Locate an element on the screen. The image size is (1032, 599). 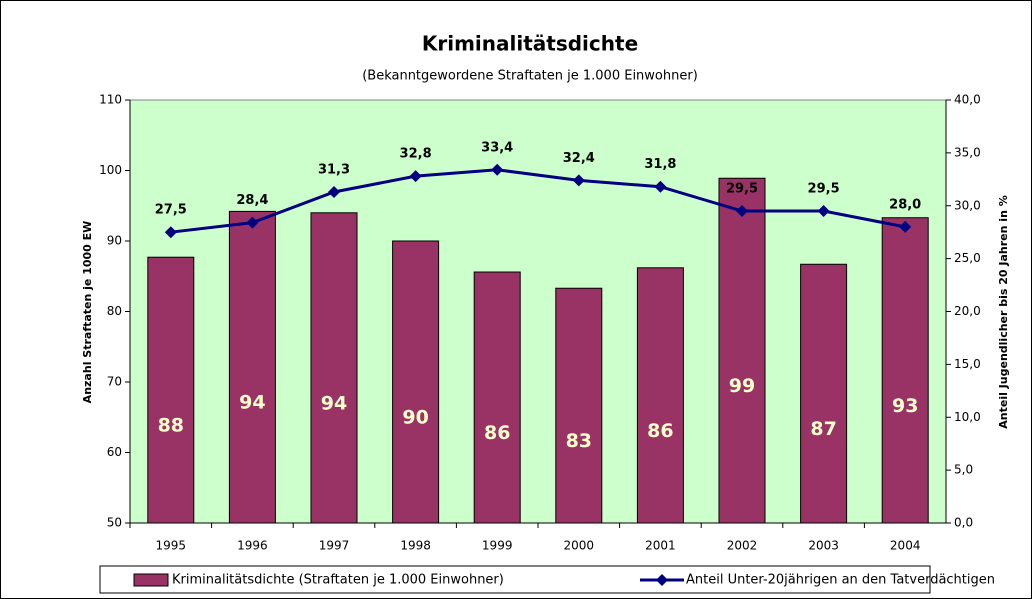
y2-axis-title: Anteil Jugendlicher bis 20 Jahren in % is located at coordinates (1003, 312).